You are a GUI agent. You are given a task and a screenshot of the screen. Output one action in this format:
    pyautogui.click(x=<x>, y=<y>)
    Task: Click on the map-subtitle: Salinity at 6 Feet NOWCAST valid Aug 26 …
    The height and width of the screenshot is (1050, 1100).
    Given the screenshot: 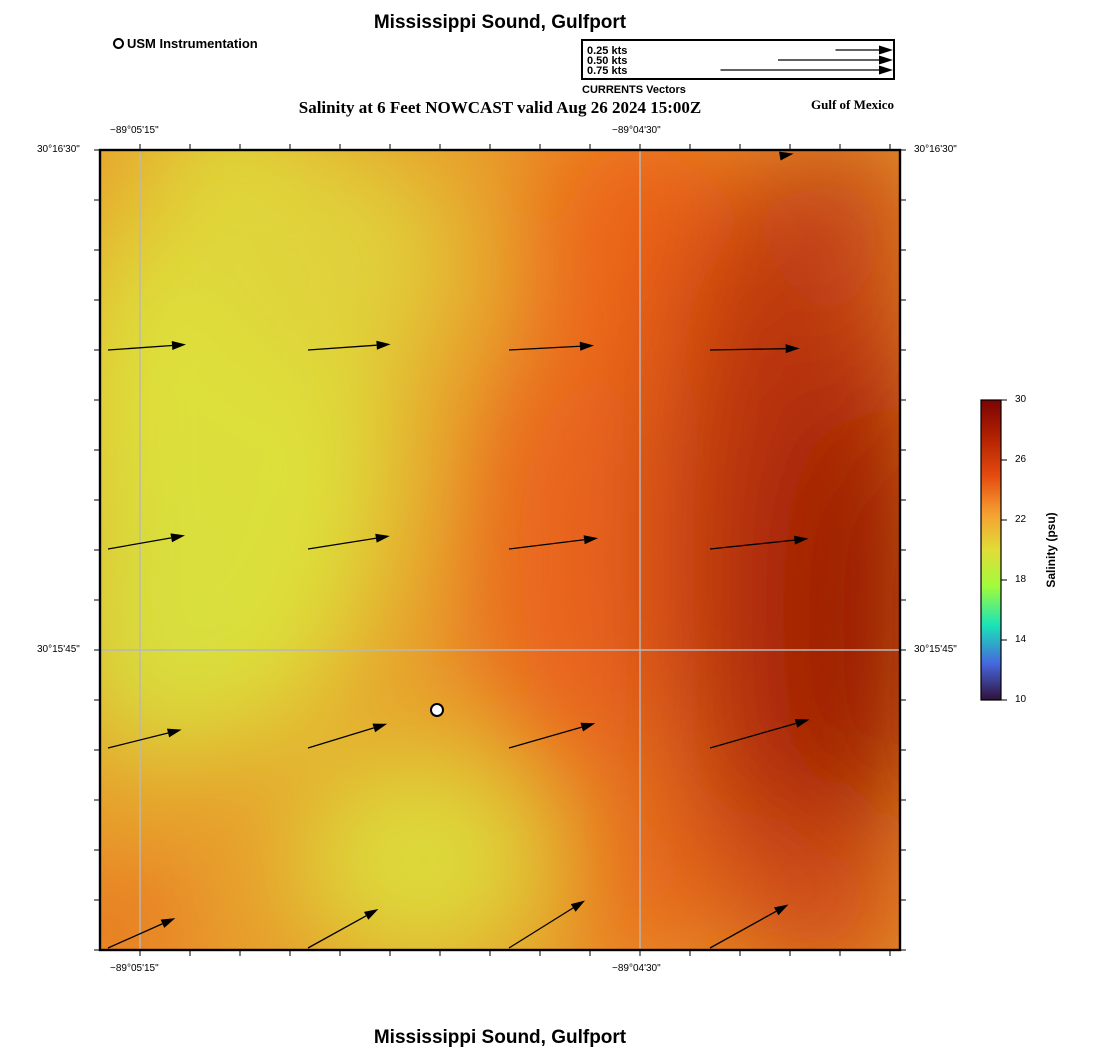 What is the action you would take?
    pyautogui.click(x=500, y=107)
    